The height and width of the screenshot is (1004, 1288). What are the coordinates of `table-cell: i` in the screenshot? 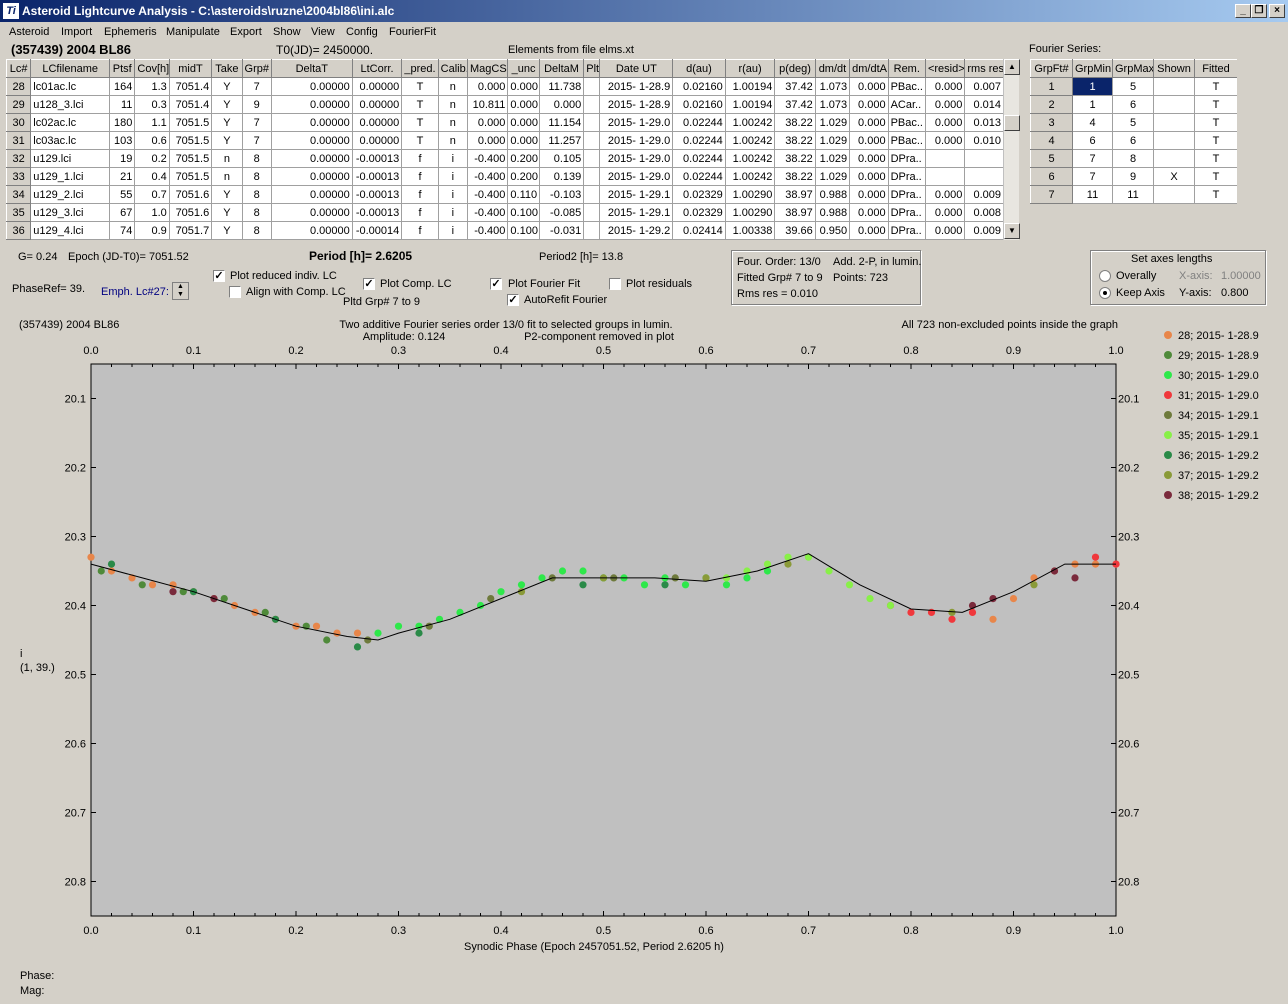 It's located at (452, 230).